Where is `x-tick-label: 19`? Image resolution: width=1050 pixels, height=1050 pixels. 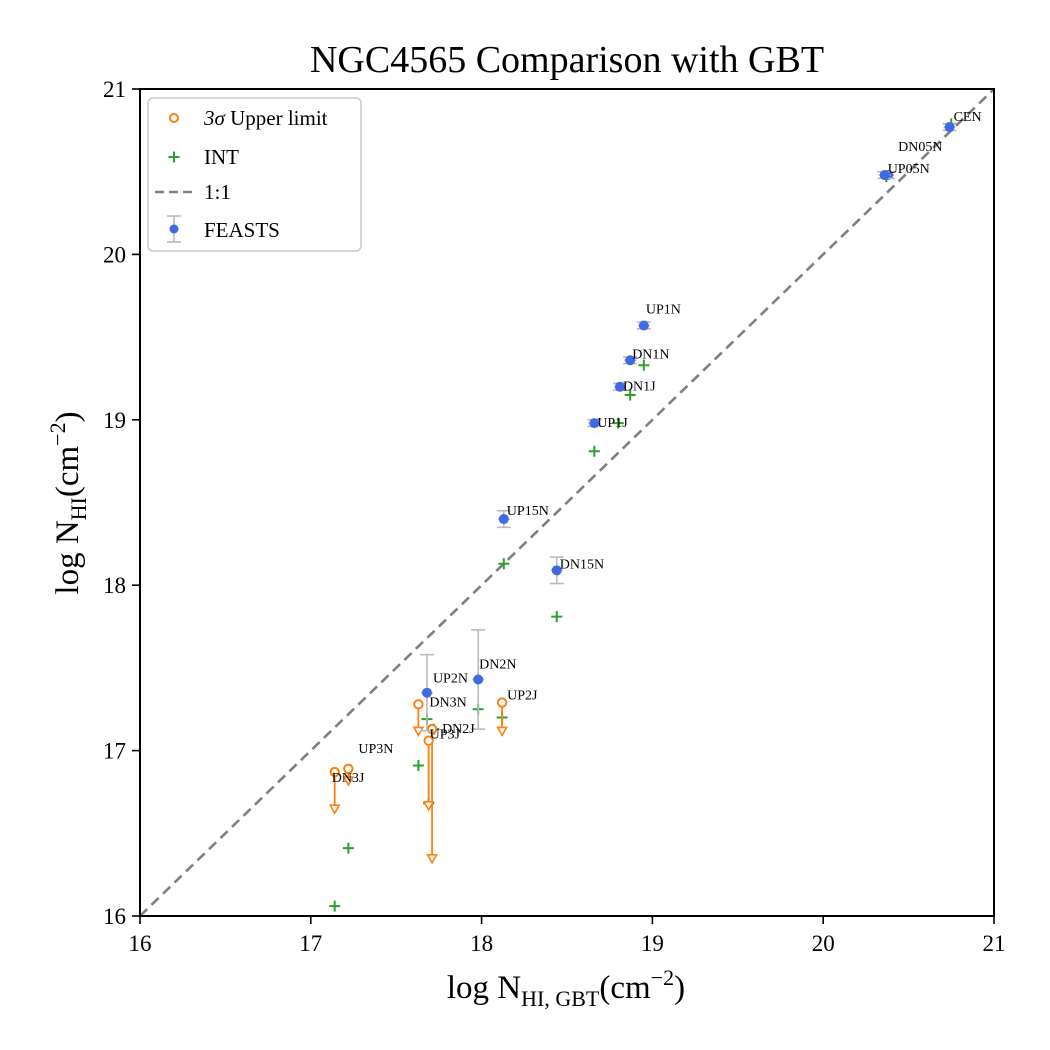
x-tick-label: 19 is located at coordinates (652, 943).